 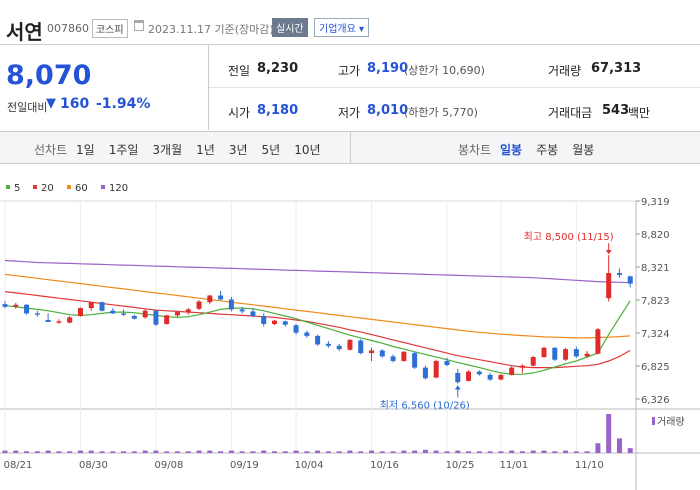 I want to click on price-divider, so click(x=208, y=87).